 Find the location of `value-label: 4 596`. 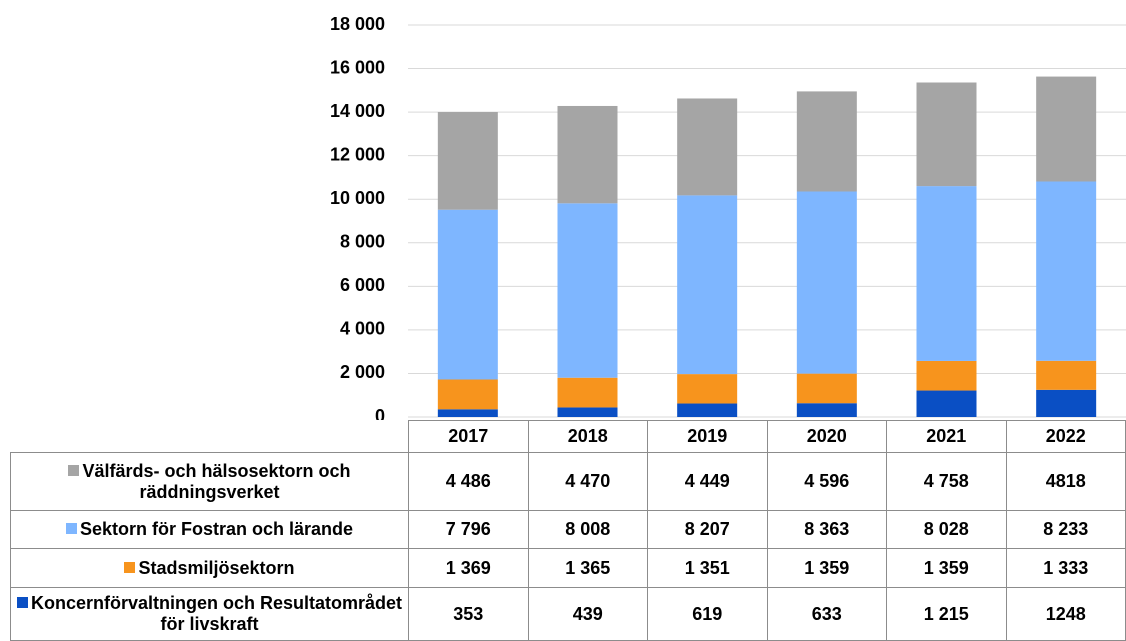

value-label: 4 596 is located at coordinates (826, 481).